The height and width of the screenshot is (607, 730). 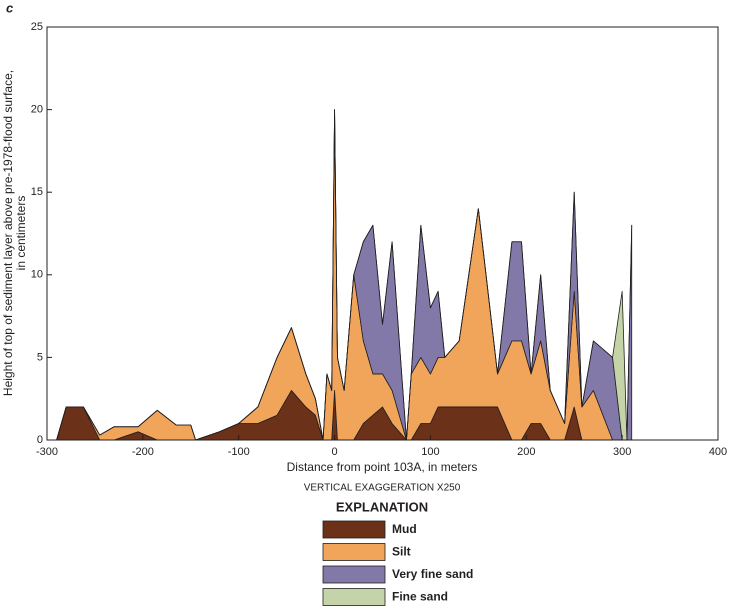 What do you see at coordinates (47, 452) in the screenshot?
I see `x-tick-label: -300` at bounding box center [47, 452].